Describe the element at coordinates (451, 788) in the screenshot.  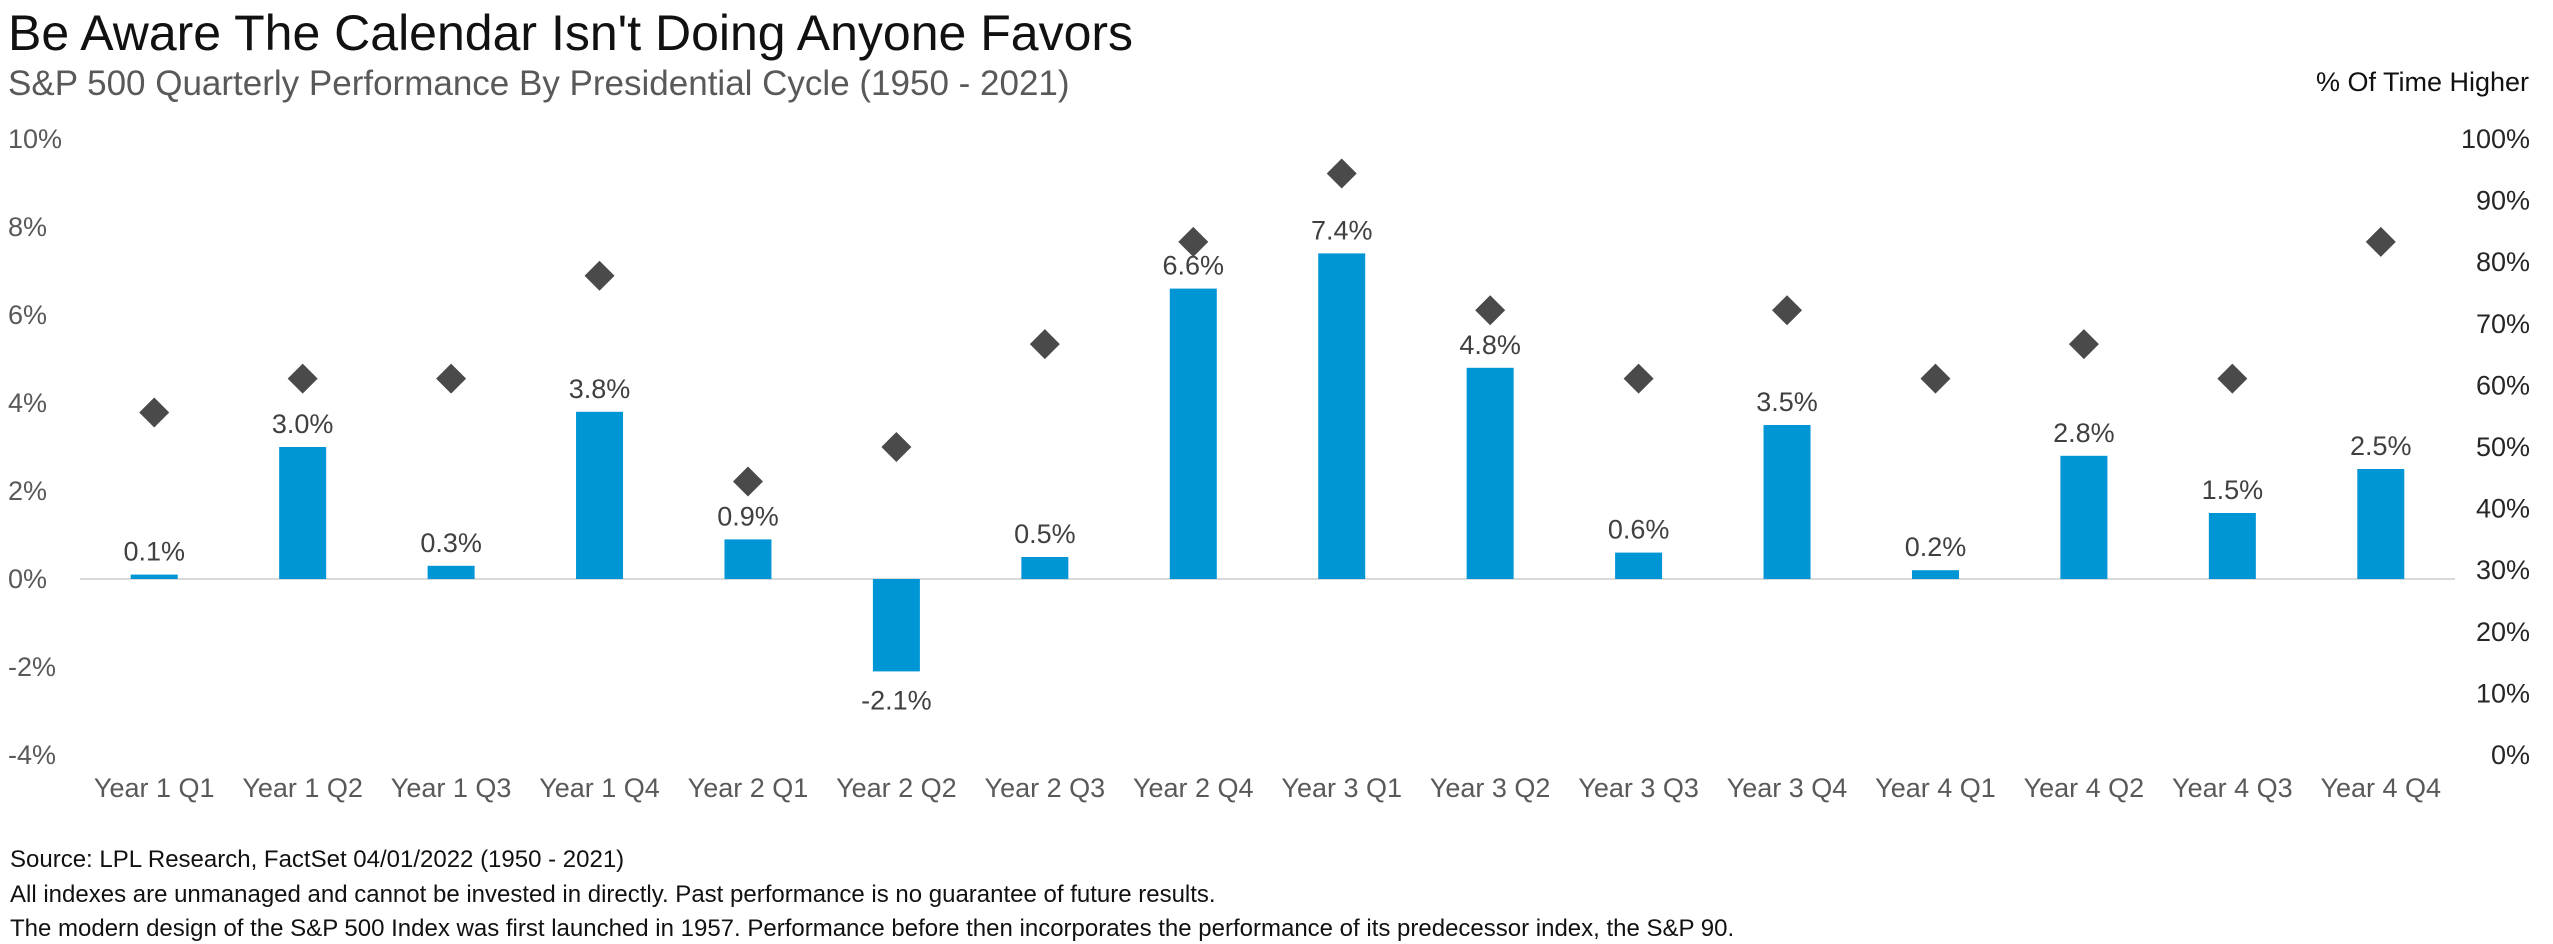
I see `x-axis-tick-label: Year 1 Q3` at that location.